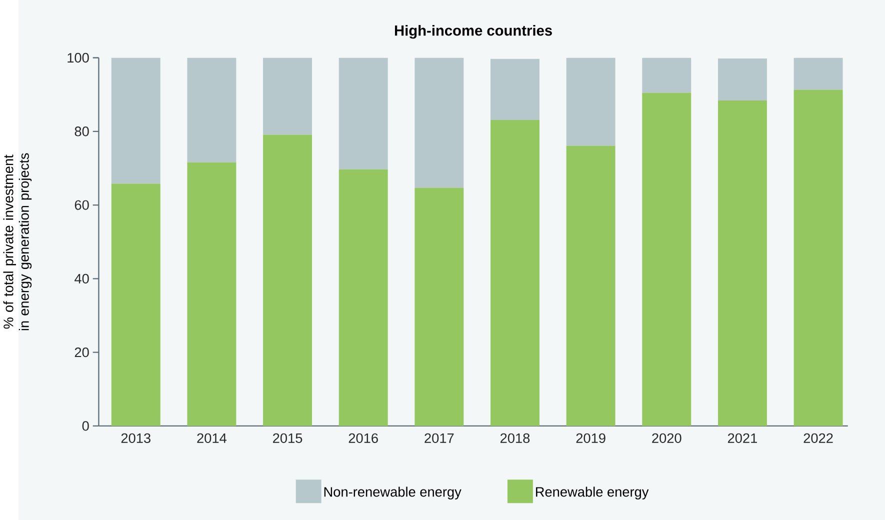  What do you see at coordinates (515, 438) in the screenshot?
I see `x-tick-label: 2018` at bounding box center [515, 438].